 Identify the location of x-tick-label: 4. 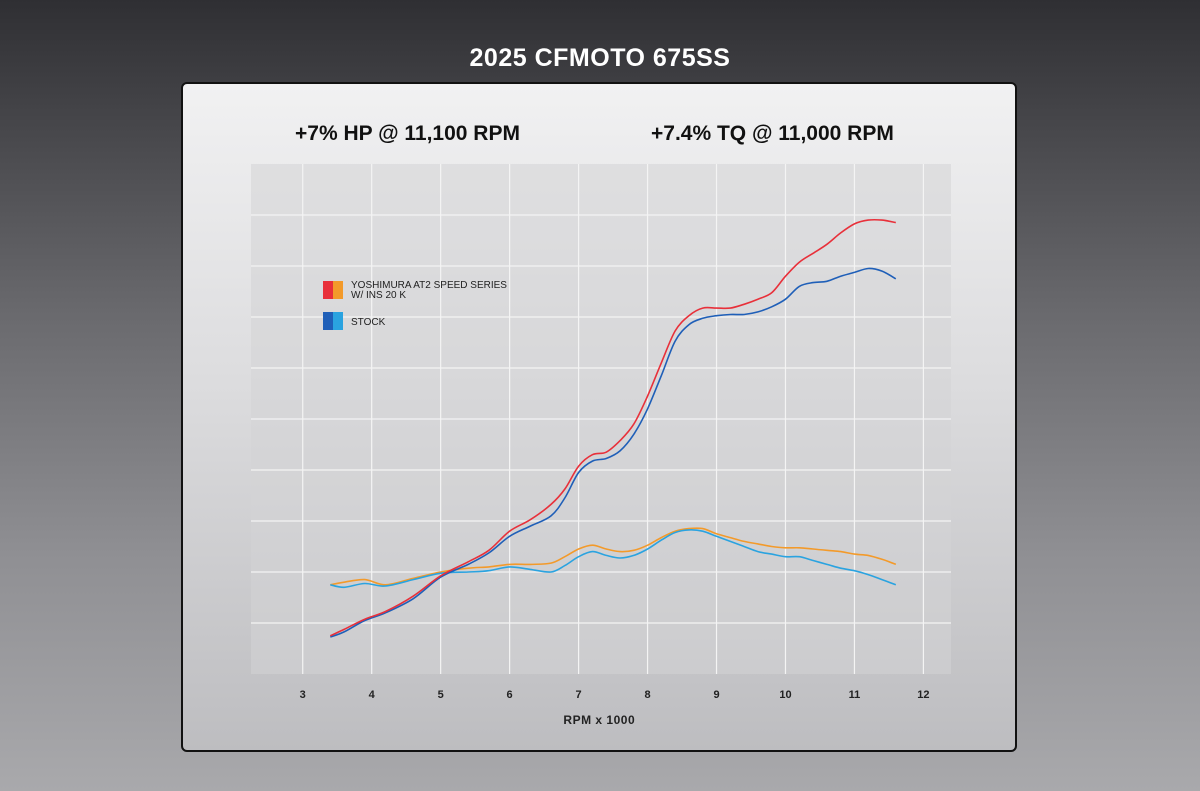
(372, 695).